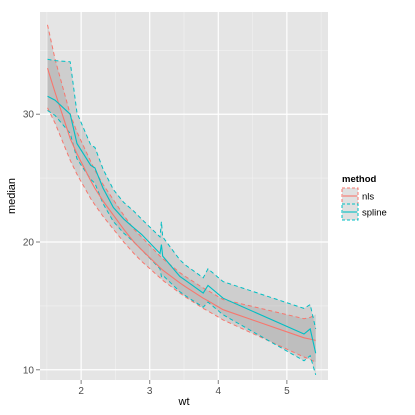  I want to click on legend-label-spline: spline, so click(374, 213).